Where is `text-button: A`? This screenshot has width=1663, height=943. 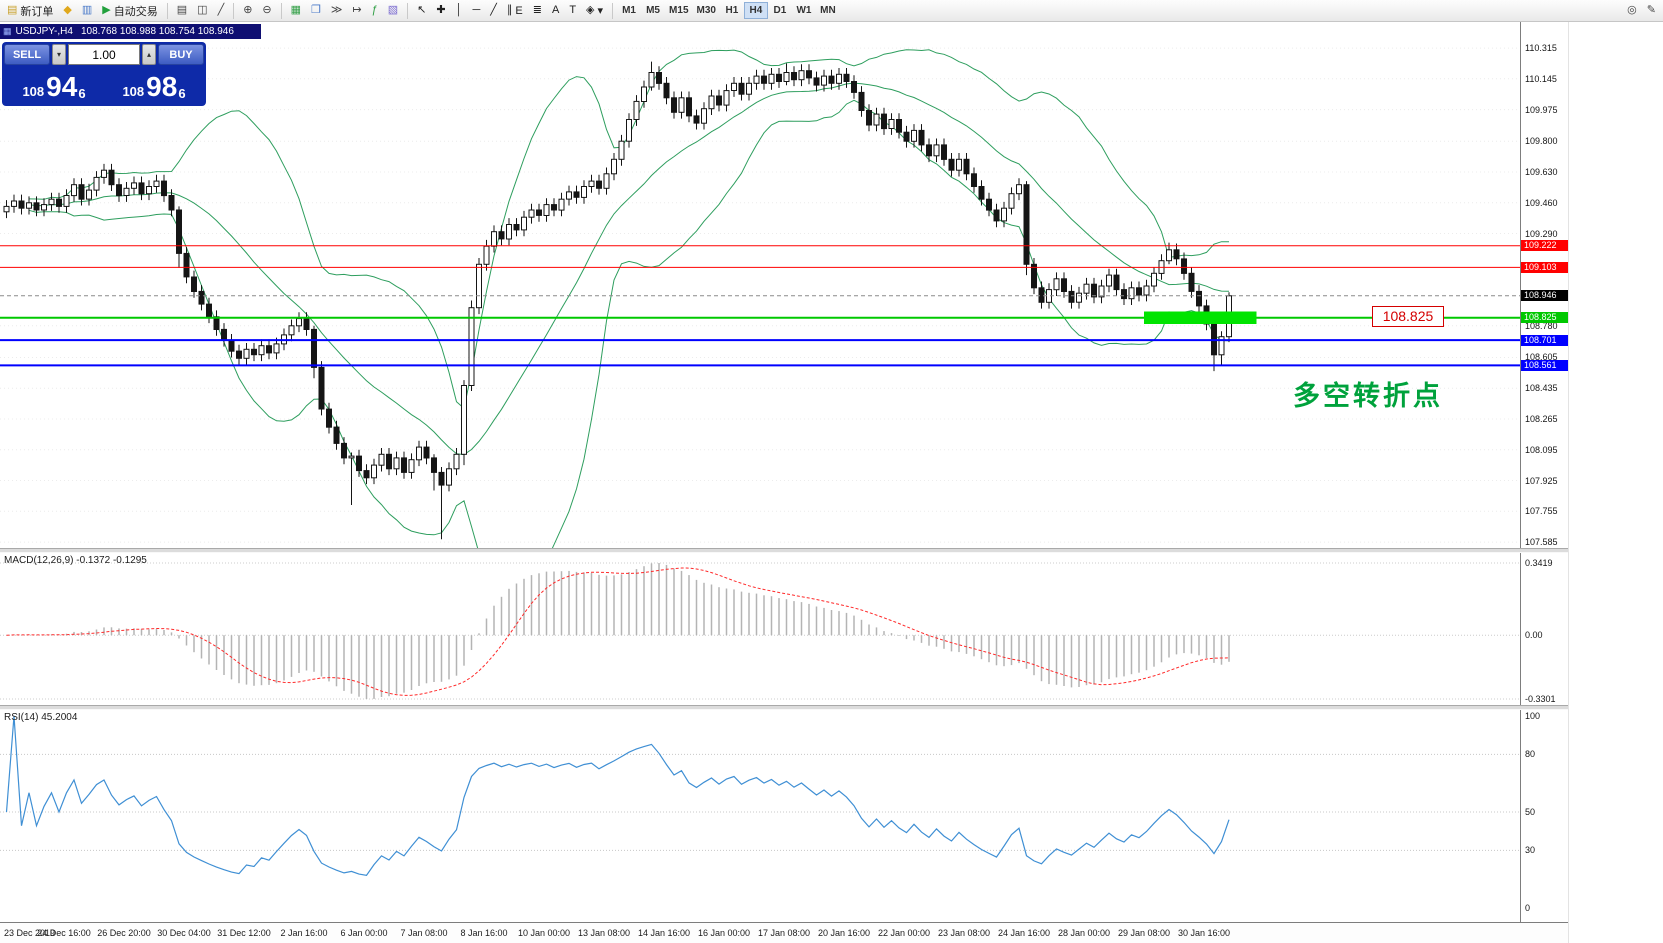 text-button: A is located at coordinates (555, 11).